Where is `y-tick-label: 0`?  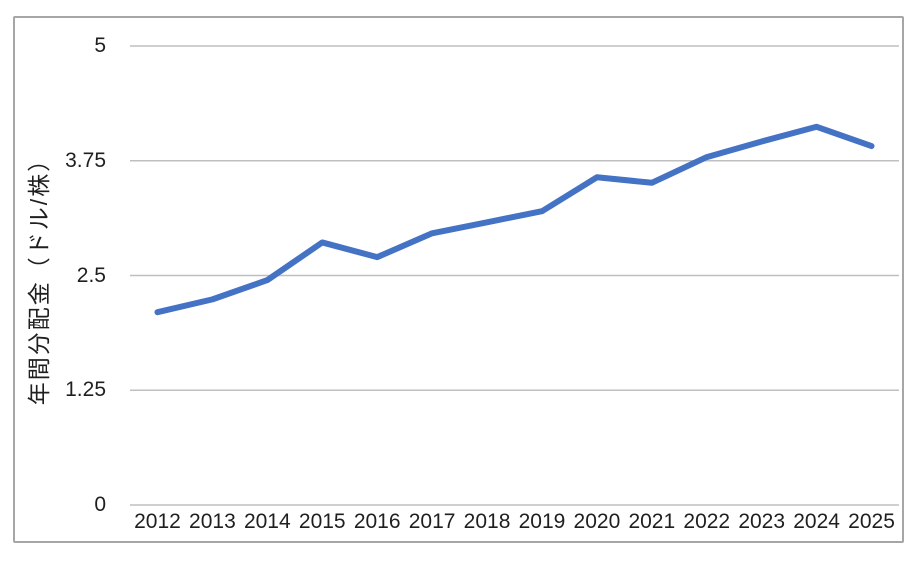 y-tick-label: 0 is located at coordinates (100, 504).